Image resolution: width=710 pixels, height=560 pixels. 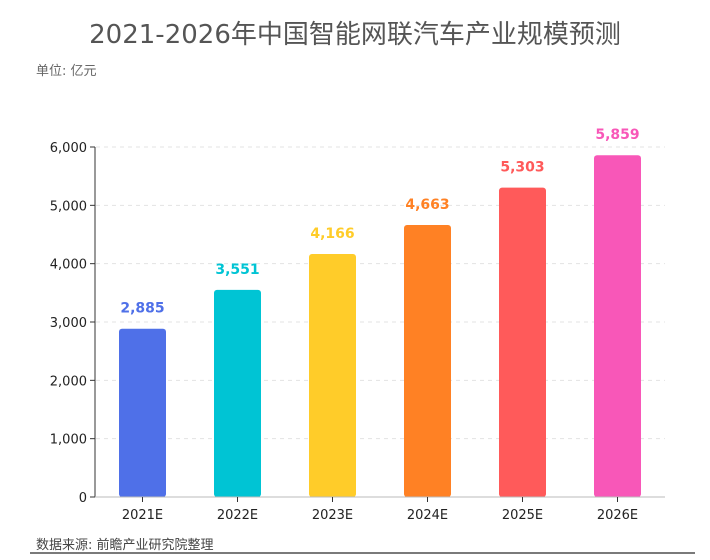 I want to click on y-tick-label: 3,000, so click(x=68, y=323).